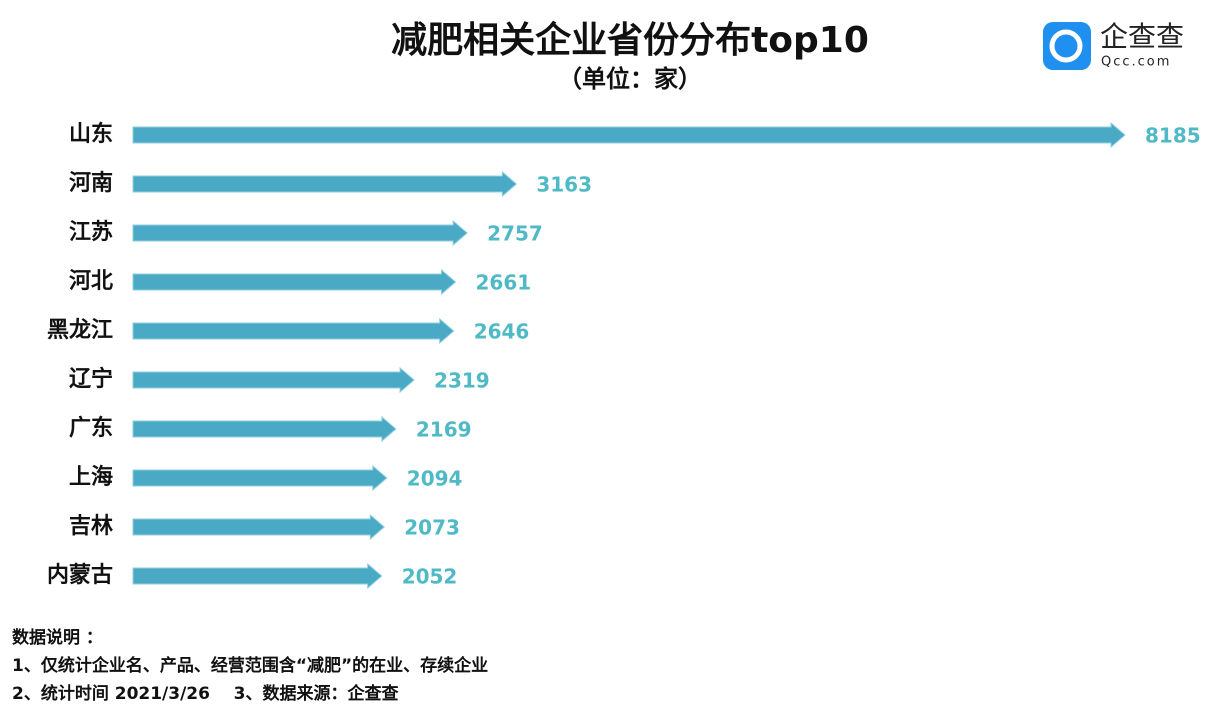 The width and height of the screenshot is (1232, 724). What do you see at coordinates (515, 234) in the screenshot?
I see `value-label: 2757` at bounding box center [515, 234].